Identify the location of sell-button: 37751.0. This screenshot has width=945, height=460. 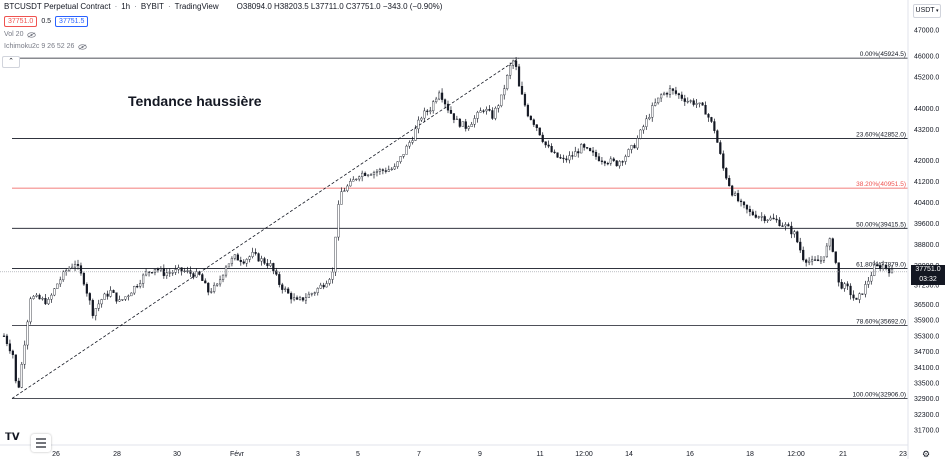
(21, 21).